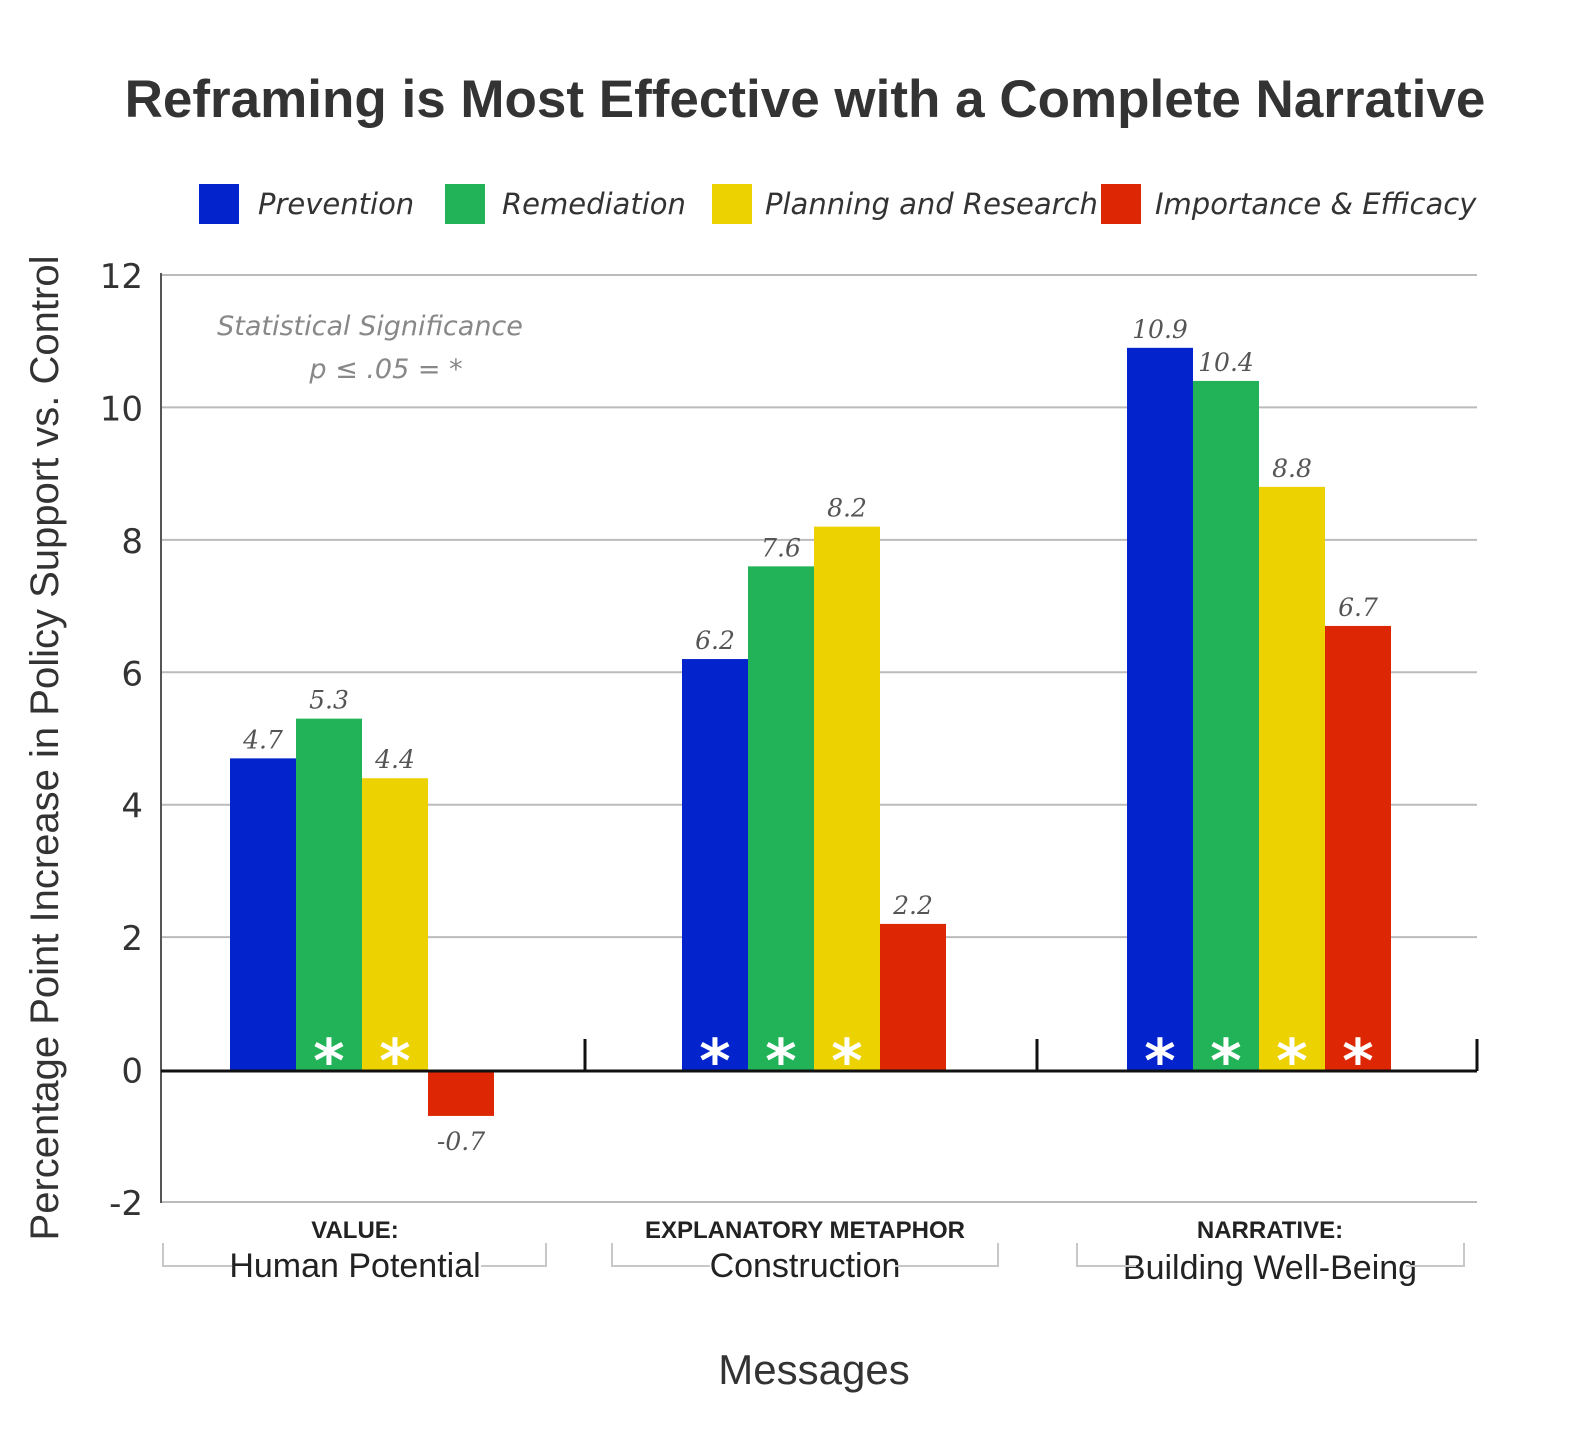 This screenshot has height=1438, width=1577. Describe the element at coordinates (1121, 204) in the screenshot. I see `legend-swatch-importance-efficacy` at that location.